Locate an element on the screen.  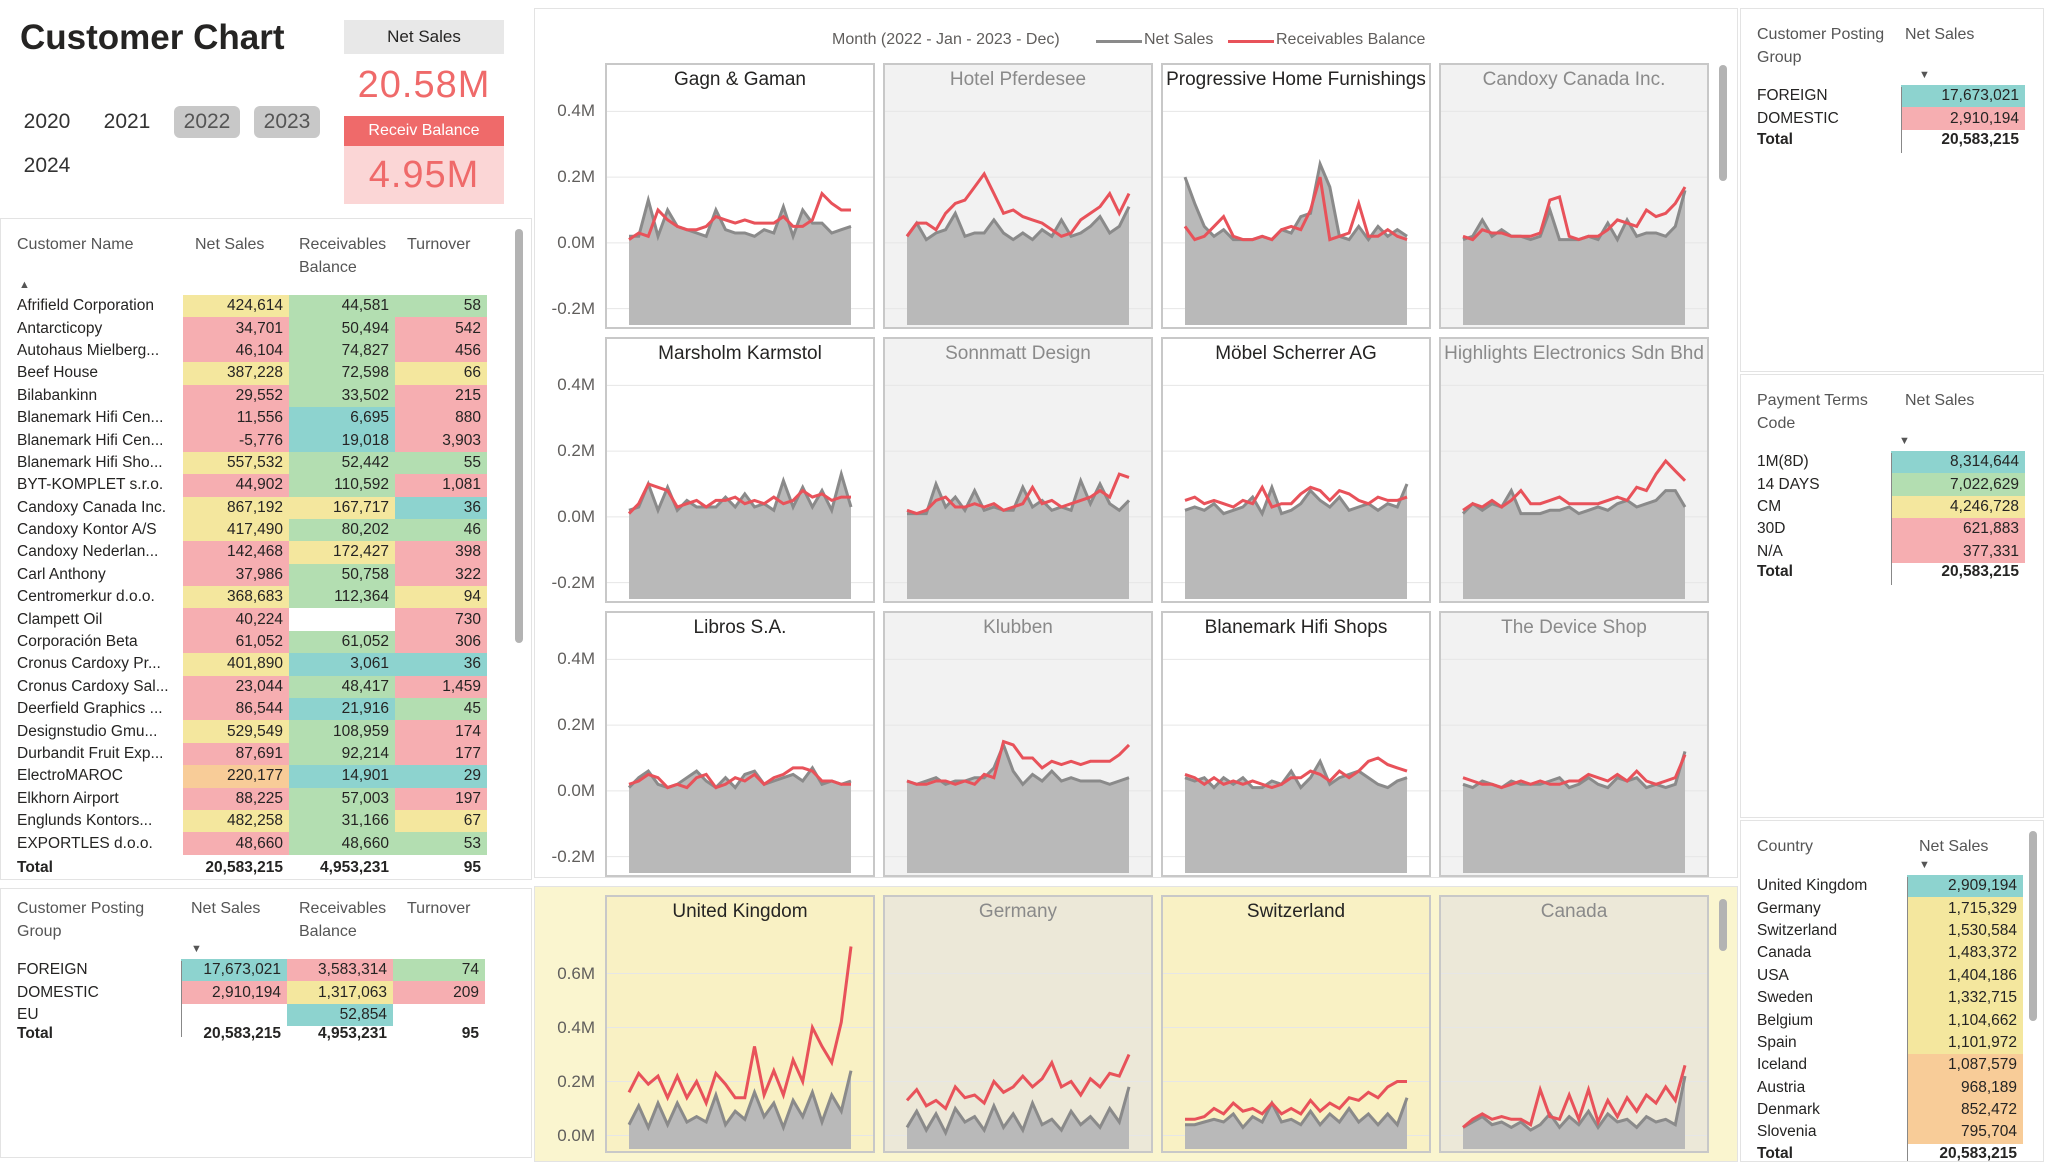
table-row: Austria 968,189 is located at coordinates (1887, 1087).